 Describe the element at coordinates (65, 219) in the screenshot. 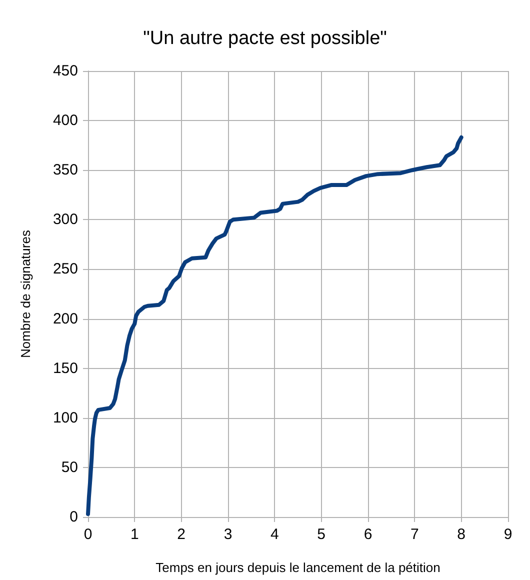

I see `y-tick-label: 300` at that location.